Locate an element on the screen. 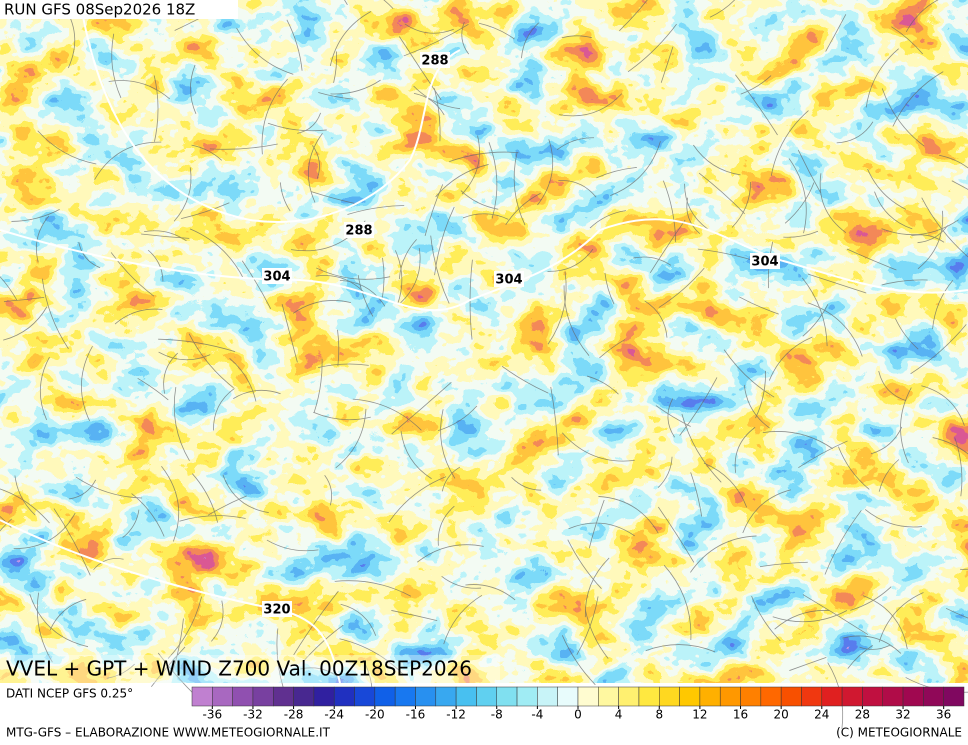 The height and width of the screenshot is (745, 968). tick-label: 36 is located at coordinates (943, 715).